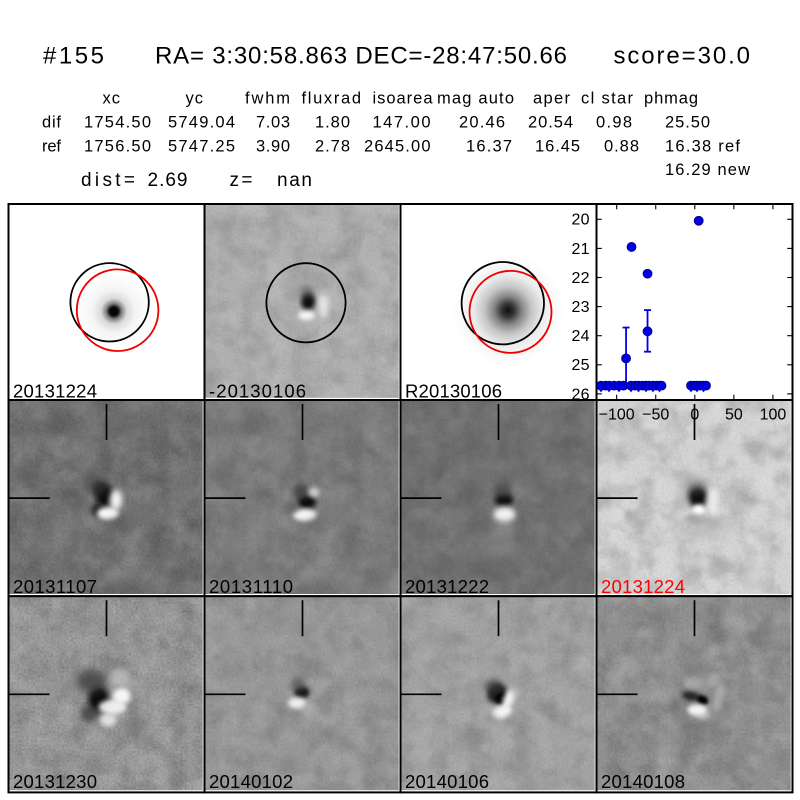 This screenshot has width=800, height=800. What do you see at coordinates (687, 123) in the screenshot?
I see `svg-text: 25.50` at bounding box center [687, 123].